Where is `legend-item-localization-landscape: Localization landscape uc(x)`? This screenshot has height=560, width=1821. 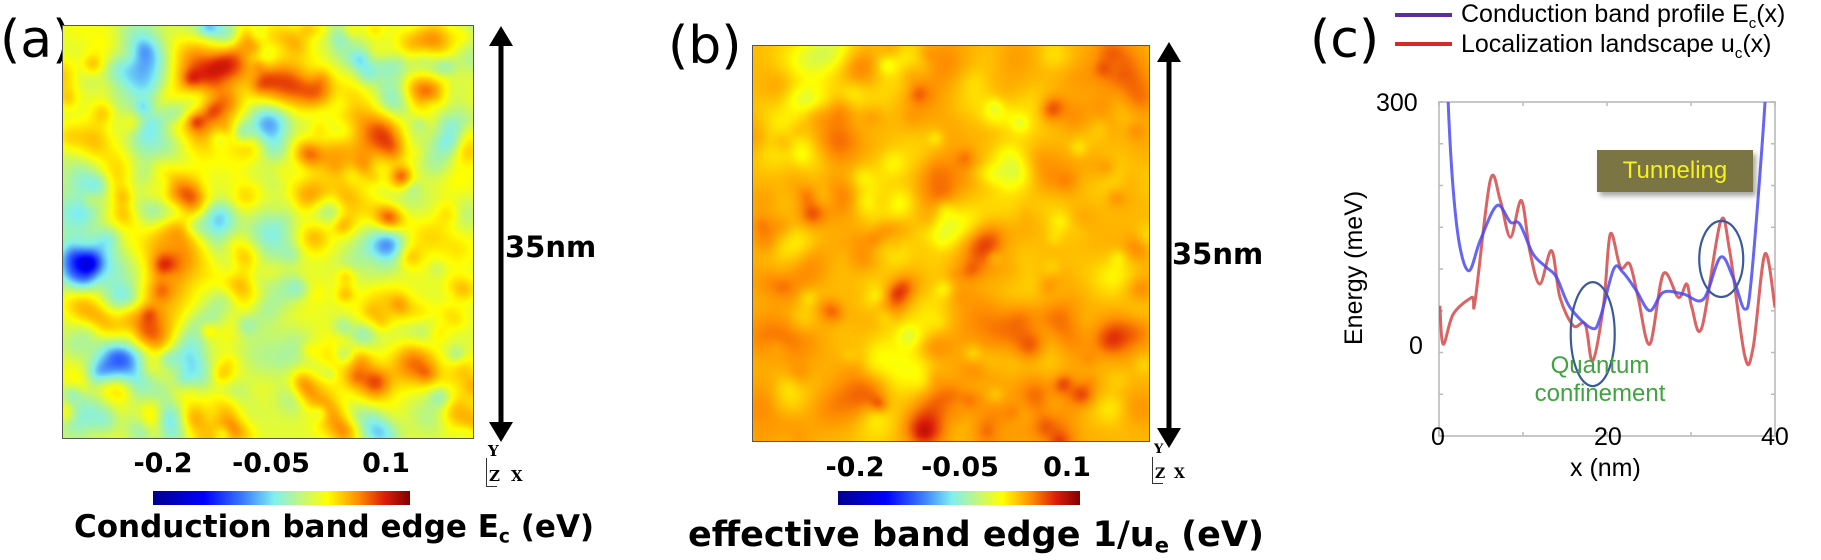 legend-item-localization-landscape: Localization landscape uc(x) is located at coordinates (1616, 46).